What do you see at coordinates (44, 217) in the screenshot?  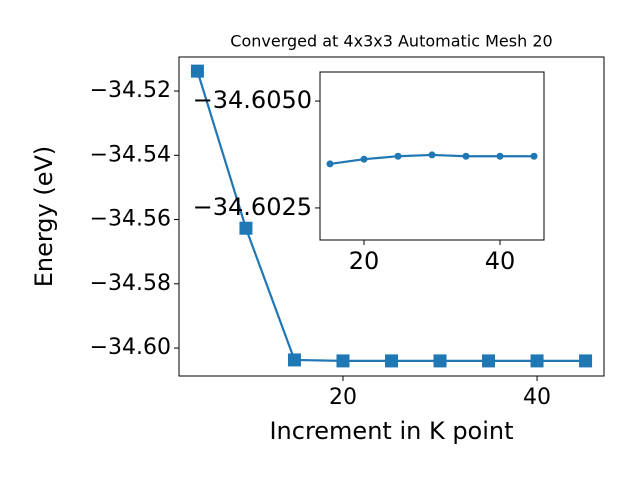 I see `y-axis-label: Energy (eV)` at bounding box center [44, 217].